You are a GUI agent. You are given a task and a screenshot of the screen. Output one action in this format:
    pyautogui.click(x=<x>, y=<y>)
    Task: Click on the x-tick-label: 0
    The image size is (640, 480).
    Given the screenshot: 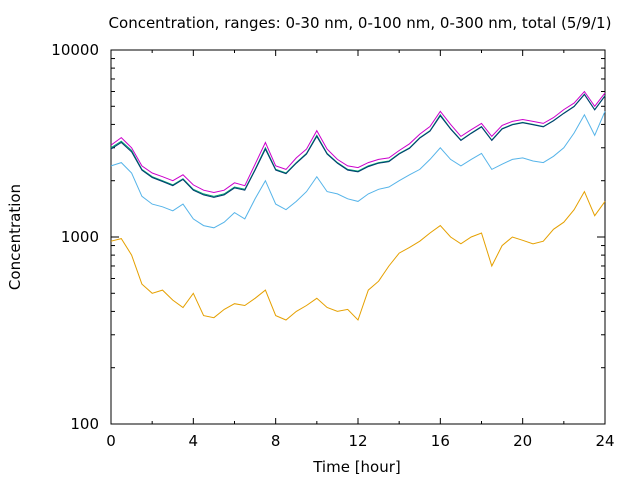 What is the action you would take?
    pyautogui.click(x=111, y=441)
    